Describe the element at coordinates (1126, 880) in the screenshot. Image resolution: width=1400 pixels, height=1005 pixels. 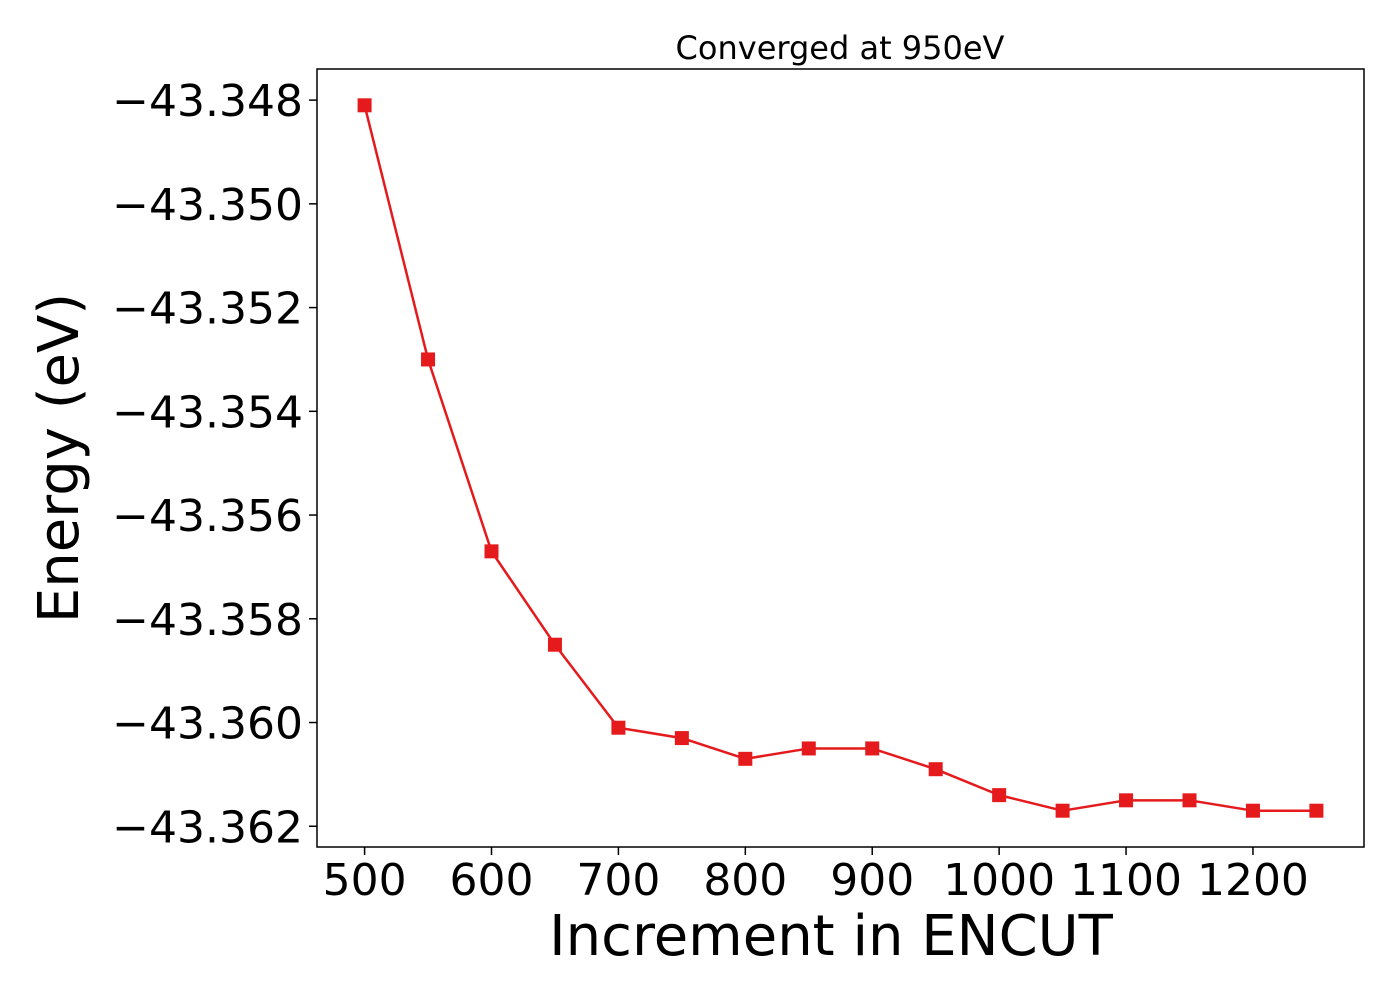
I see `x-tick-label: 1100` at that location.